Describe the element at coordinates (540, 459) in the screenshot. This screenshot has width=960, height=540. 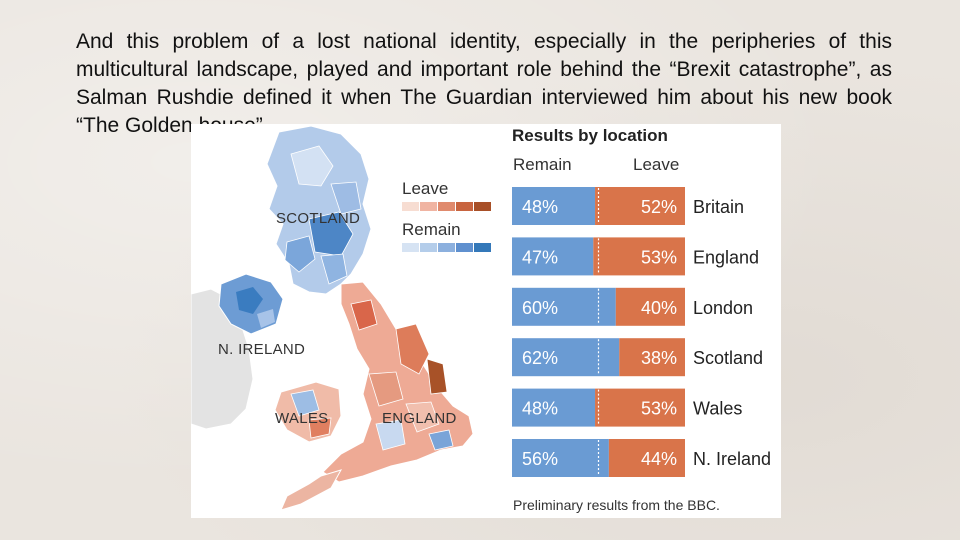
I see `remain-value-label: 56%` at that location.